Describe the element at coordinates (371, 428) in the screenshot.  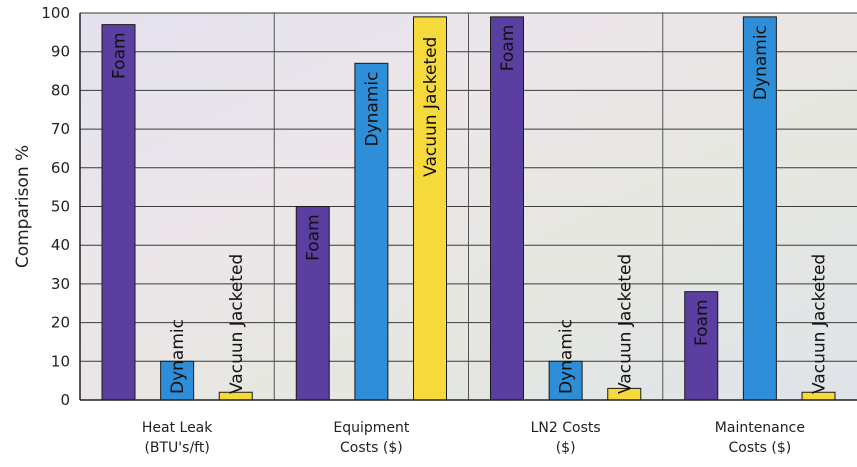
I see `x-category-label: Equipment` at that location.